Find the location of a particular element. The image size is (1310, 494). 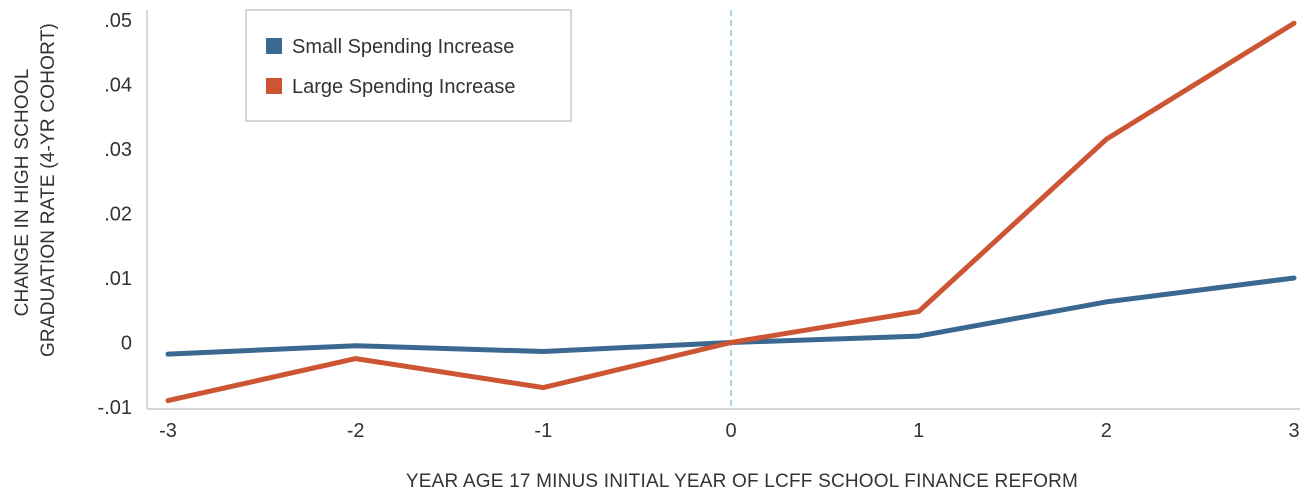

x-tick-labels: -3 -2 -1 0 1 2 3 is located at coordinates (729, 431).